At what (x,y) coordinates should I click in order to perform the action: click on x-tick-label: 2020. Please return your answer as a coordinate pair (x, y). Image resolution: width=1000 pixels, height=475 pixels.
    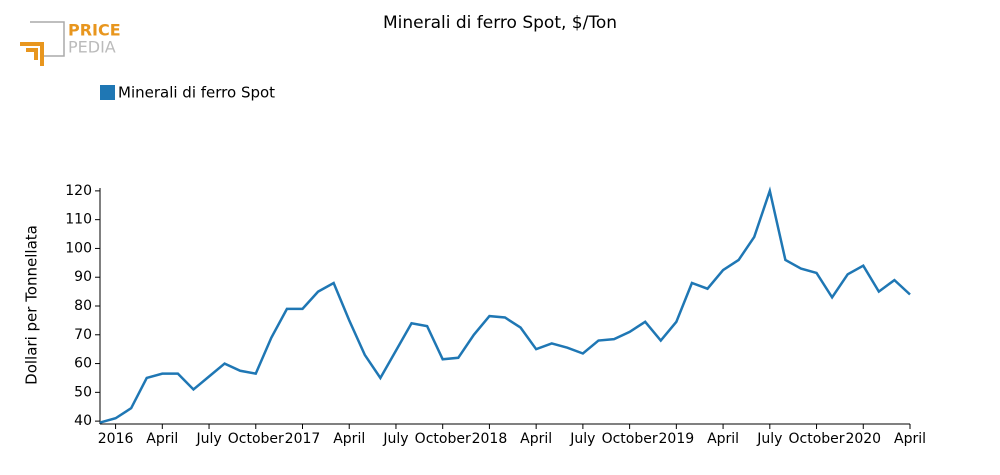
    Looking at the image, I should click on (863, 439).